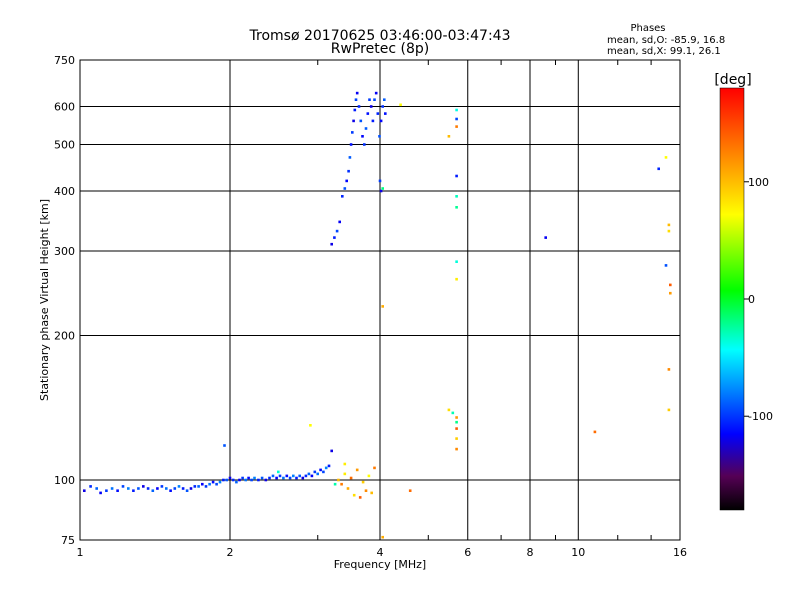  What do you see at coordinates (732, 299) in the screenshot?
I see `colorbar` at bounding box center [732, 299].